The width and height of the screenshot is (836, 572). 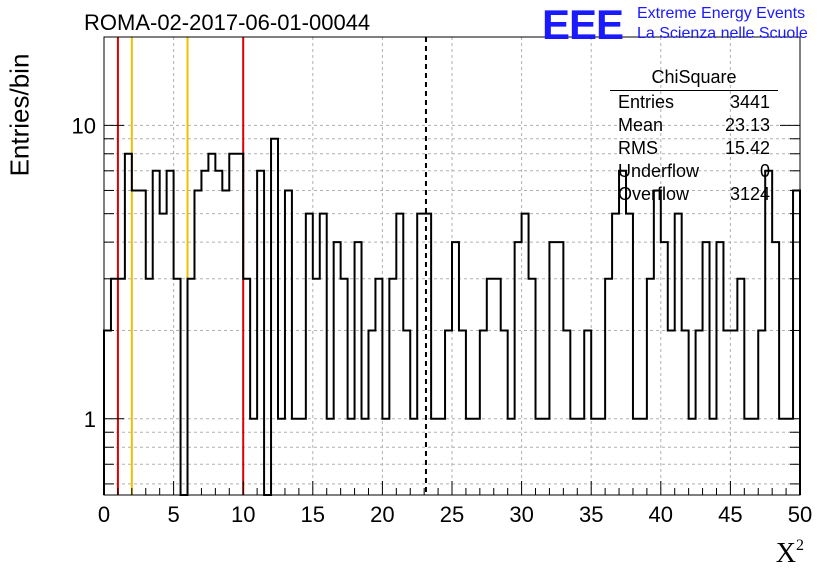 I want to click on y-tick-label: 10, so click(x=84, y=125).